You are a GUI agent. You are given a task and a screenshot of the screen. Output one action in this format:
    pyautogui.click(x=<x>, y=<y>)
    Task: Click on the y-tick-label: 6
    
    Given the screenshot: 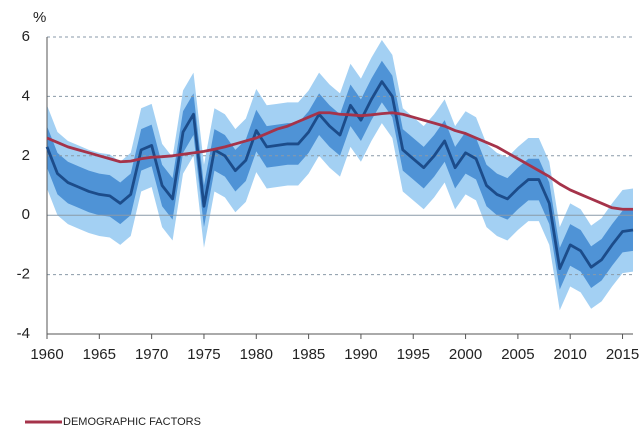 What is the action you would take?
    pyautogui.click(x=26, y=36)
    